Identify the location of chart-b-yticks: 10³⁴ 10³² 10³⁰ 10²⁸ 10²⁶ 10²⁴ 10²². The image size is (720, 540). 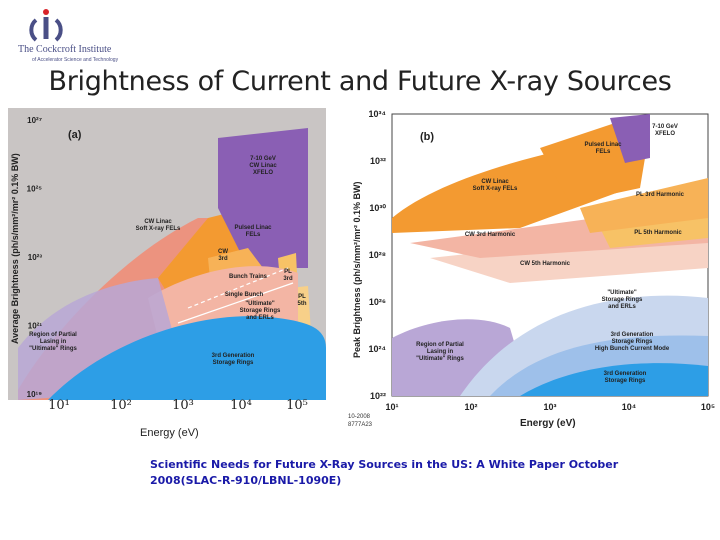
(378, 255).